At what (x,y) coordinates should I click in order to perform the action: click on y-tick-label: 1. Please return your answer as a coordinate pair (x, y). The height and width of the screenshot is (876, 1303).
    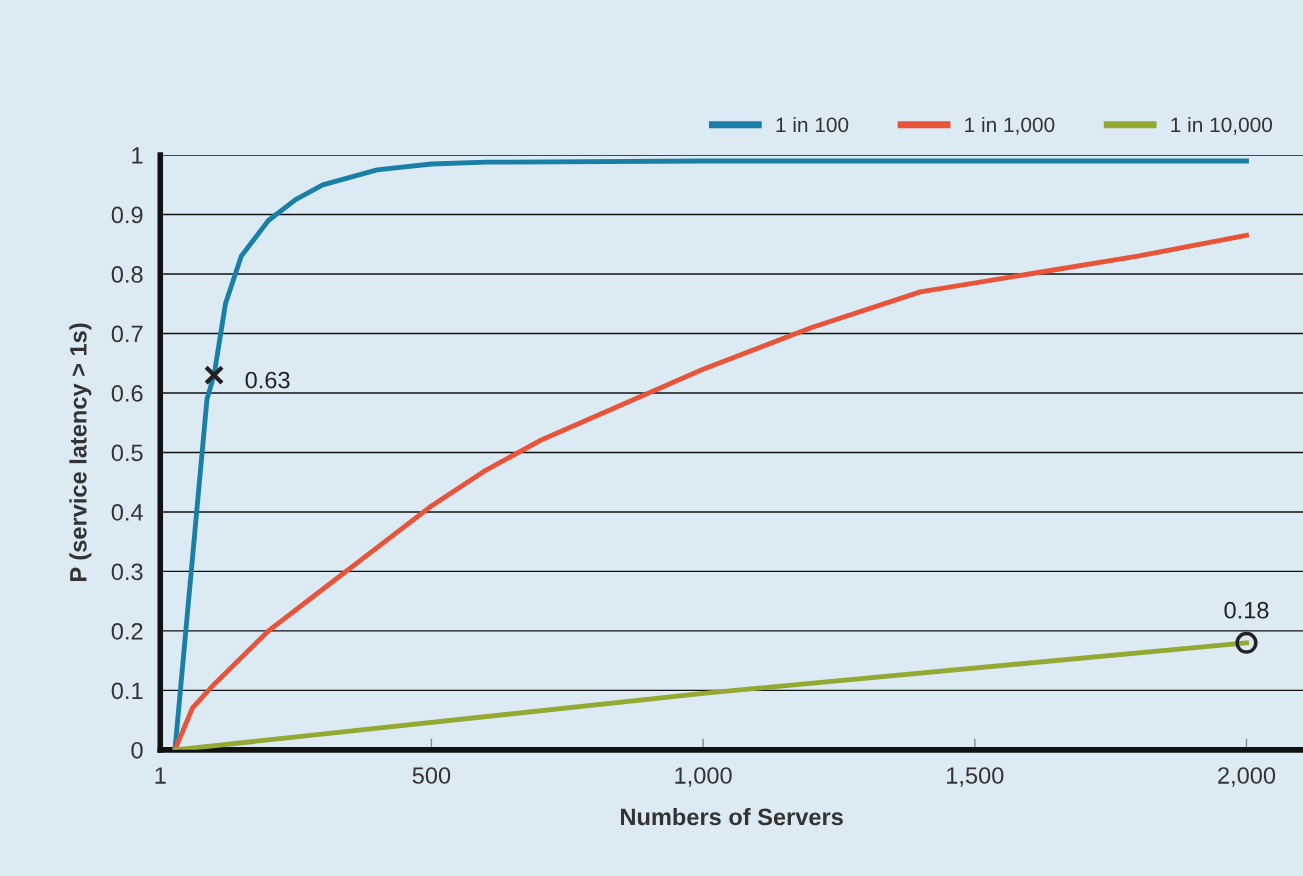
    Looking at the image, I should click on (137, 155).